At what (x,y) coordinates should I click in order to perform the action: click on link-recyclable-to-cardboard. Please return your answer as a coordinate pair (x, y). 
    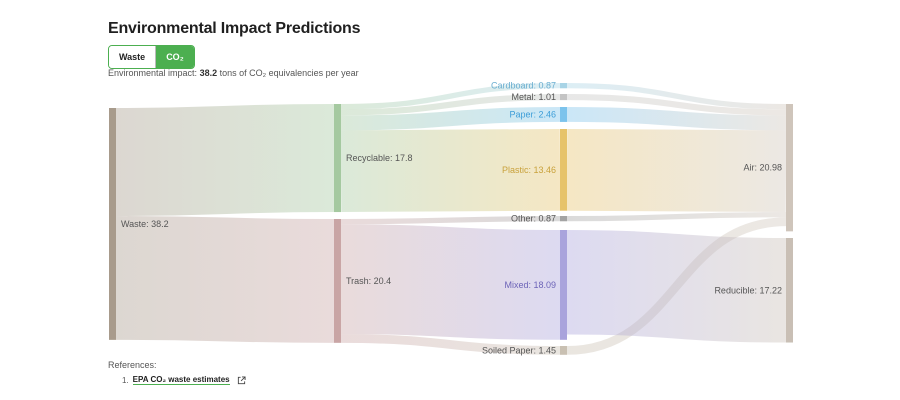
    Looking at the image, I should click on (450, 96).